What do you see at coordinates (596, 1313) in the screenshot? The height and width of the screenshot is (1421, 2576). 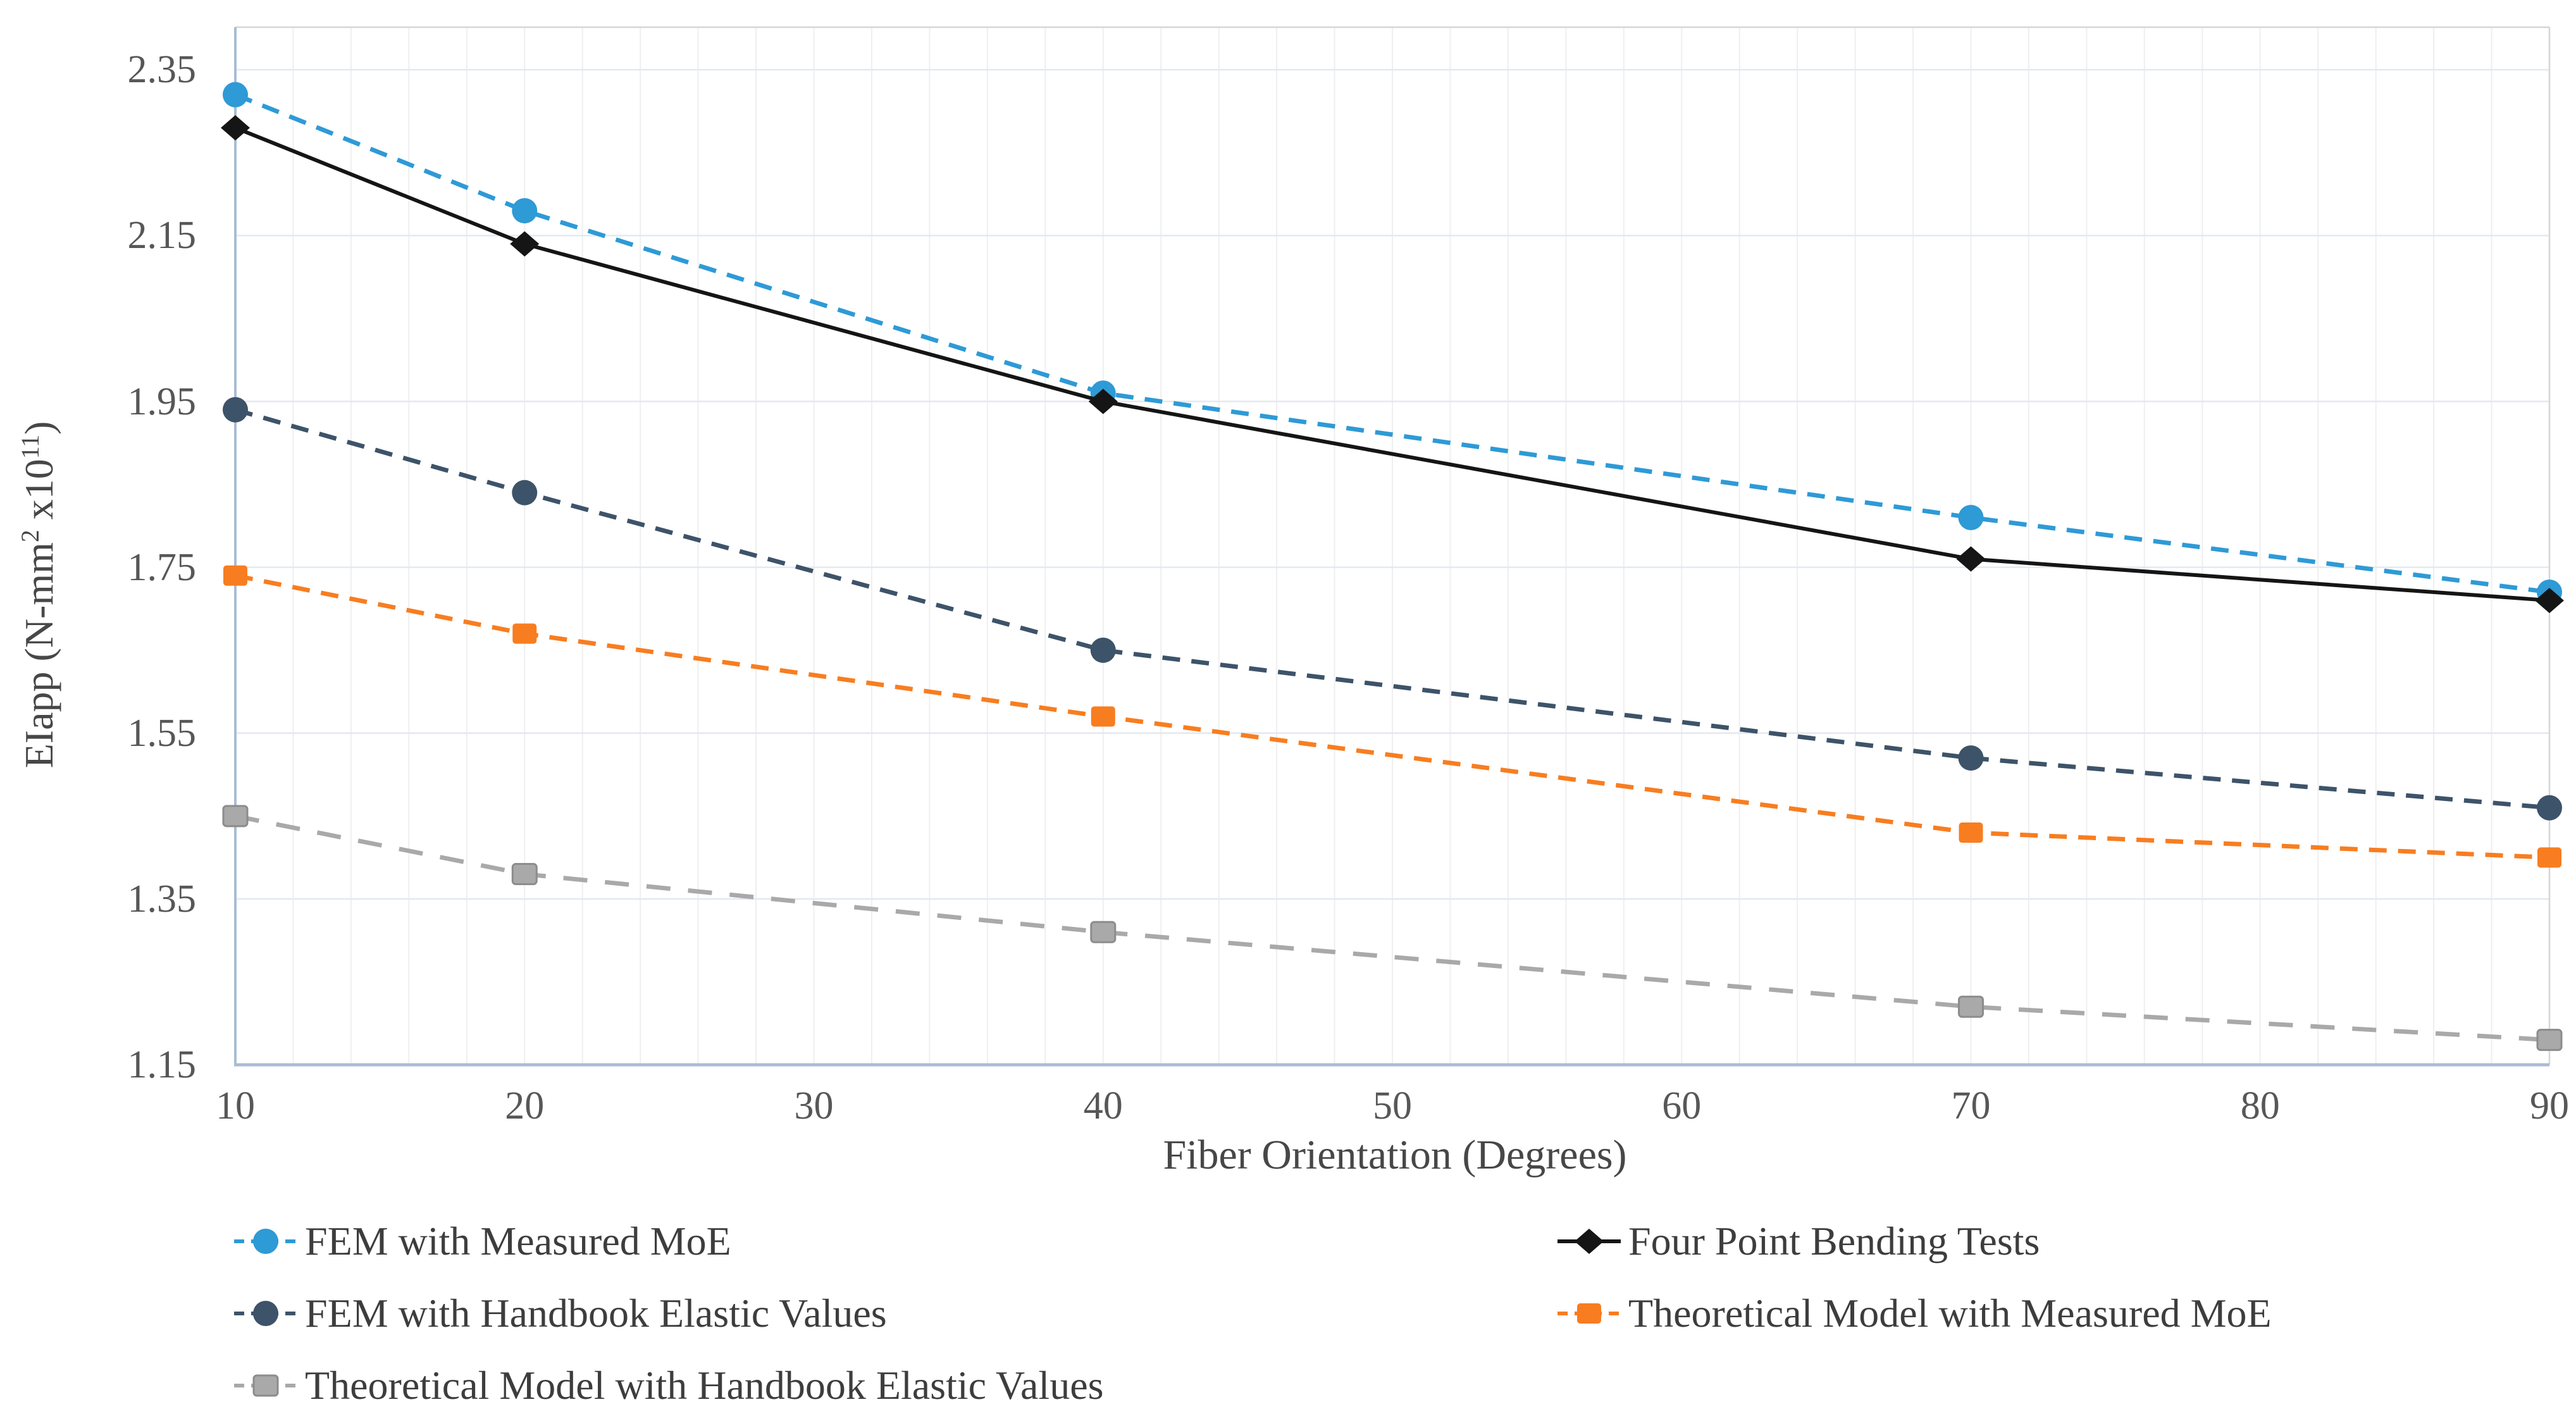 I see `legend-label: FEM with Handbook Elastic Values` at bounding box center [596, 1313].